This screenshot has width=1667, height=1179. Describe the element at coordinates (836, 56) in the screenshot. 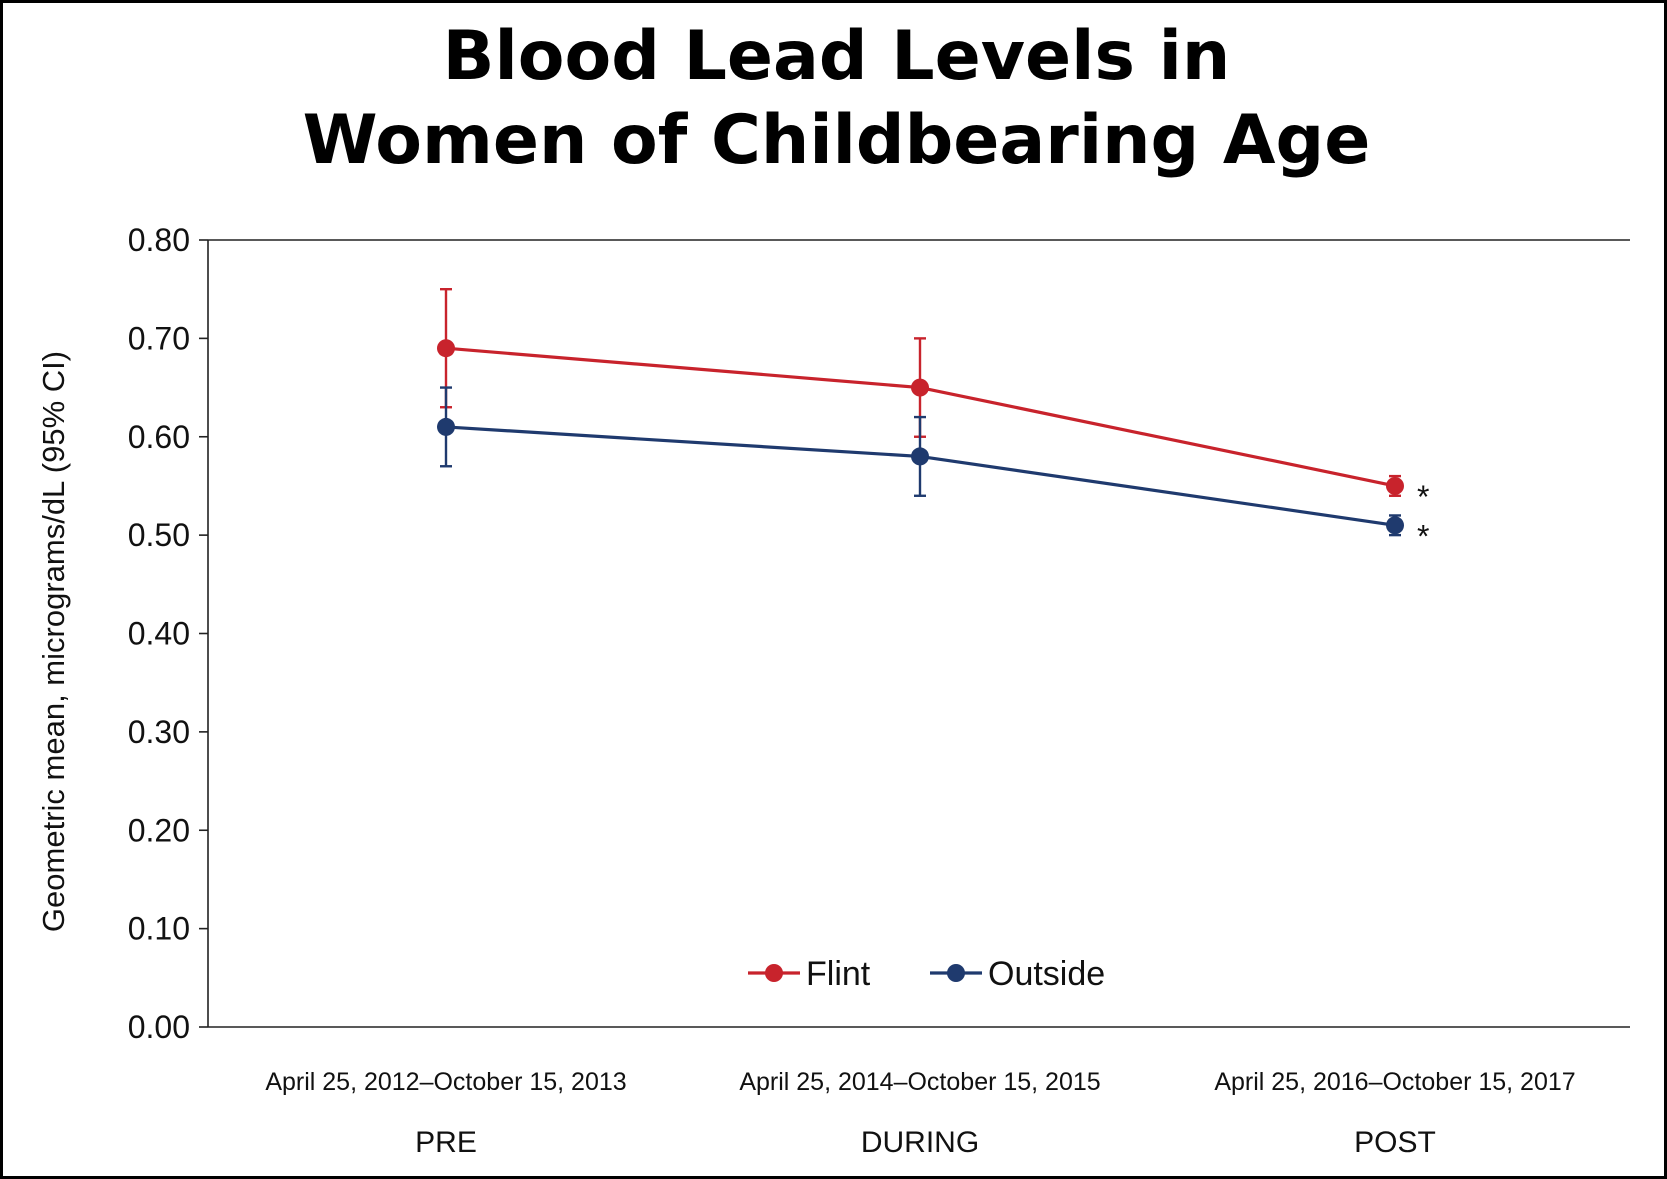

I see `chart-title-line-1: Blood Lead Levels in` at that location.